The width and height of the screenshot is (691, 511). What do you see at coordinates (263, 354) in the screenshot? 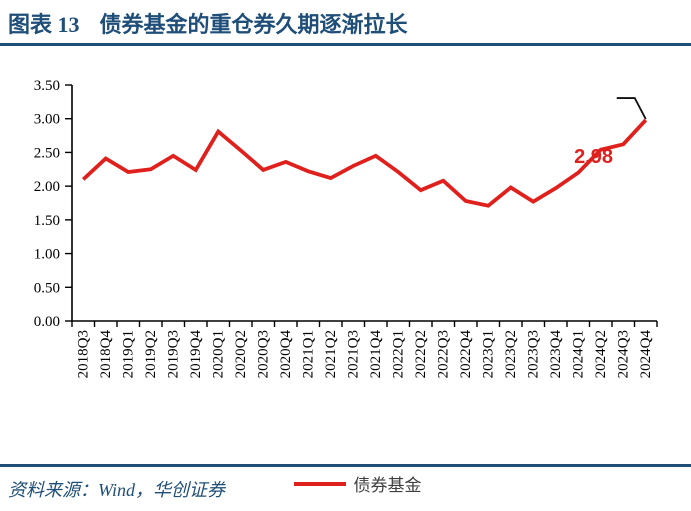
I see `x-axis-label: 2020Q3` at bounding box center [263, 354].